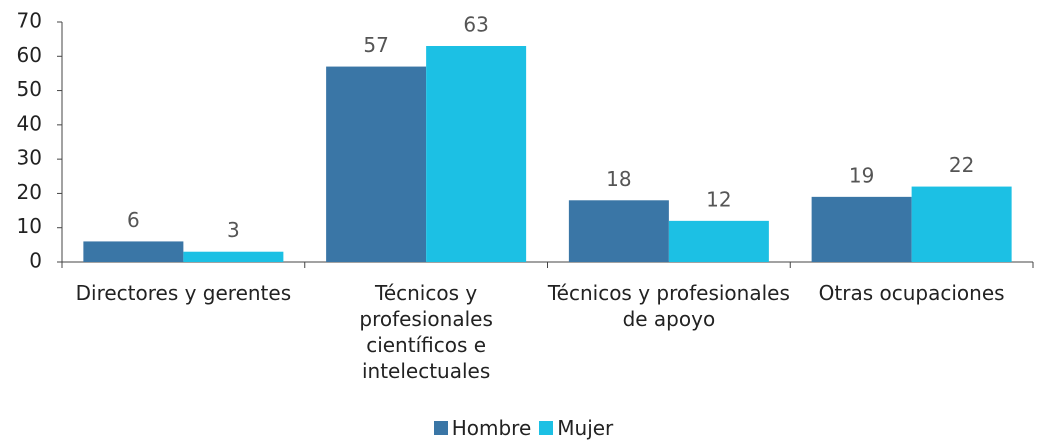 This screenshot has width=1047, height=442. I want to click on legend-item: Mujer, so click(576, 428).